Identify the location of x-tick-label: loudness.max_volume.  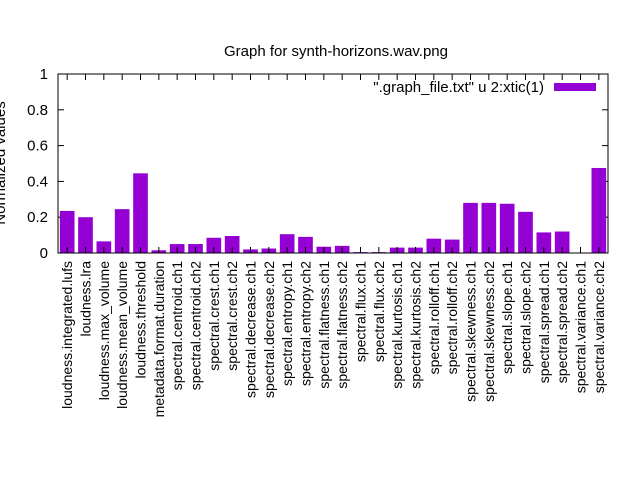
(104, 331).